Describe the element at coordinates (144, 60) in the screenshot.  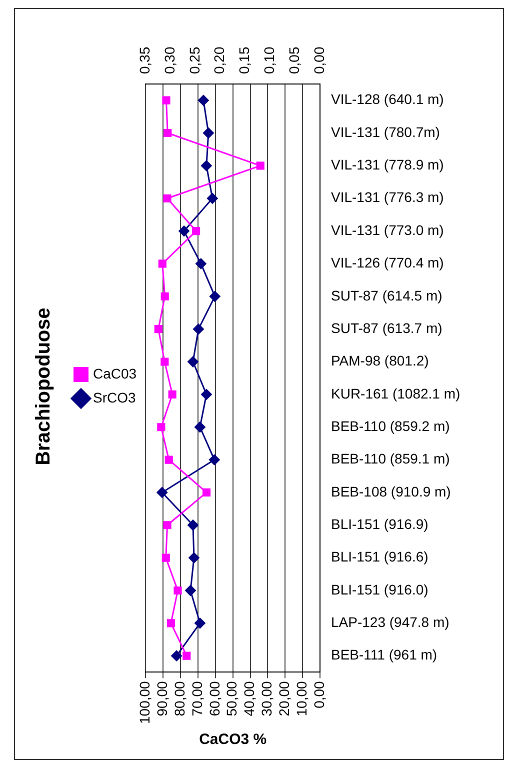
I see `x2-tick-label: 0,35` at that location.